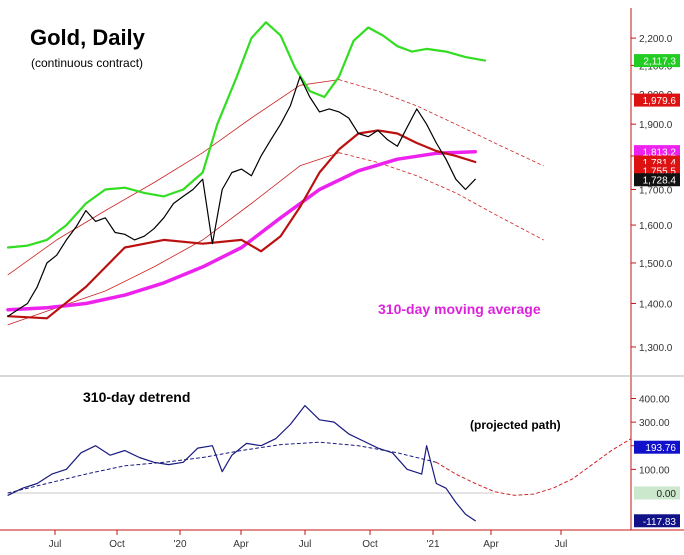  I want to click on chart-title: Gold, Daily, so click(88, 37).